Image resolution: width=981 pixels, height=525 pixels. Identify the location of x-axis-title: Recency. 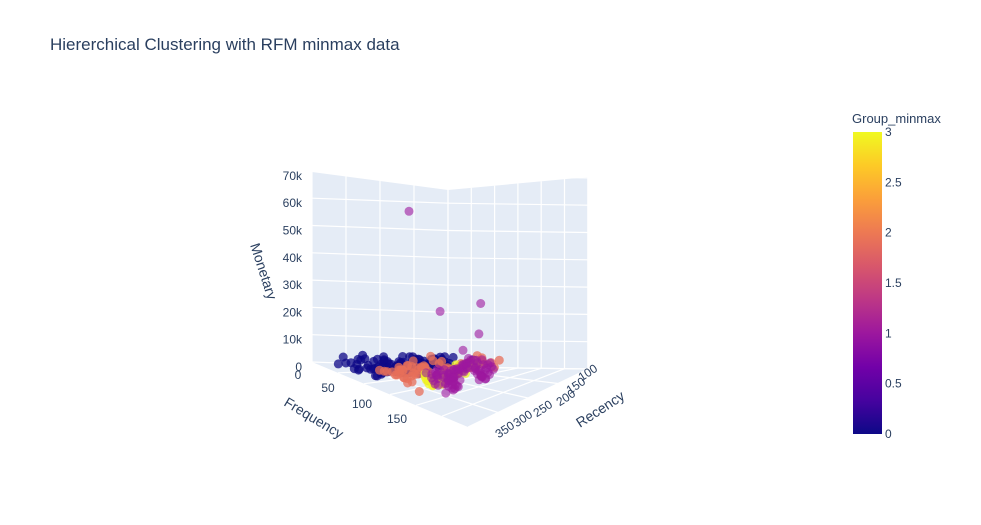
(600, 408).